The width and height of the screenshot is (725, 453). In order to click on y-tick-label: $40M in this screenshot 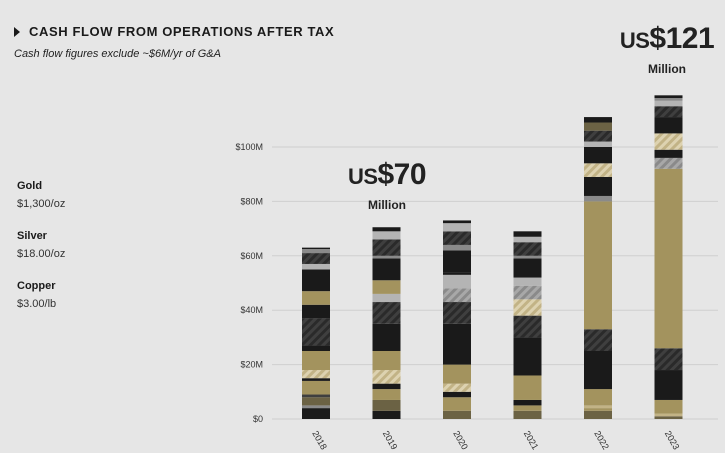, I will do `click(251, 310)`.